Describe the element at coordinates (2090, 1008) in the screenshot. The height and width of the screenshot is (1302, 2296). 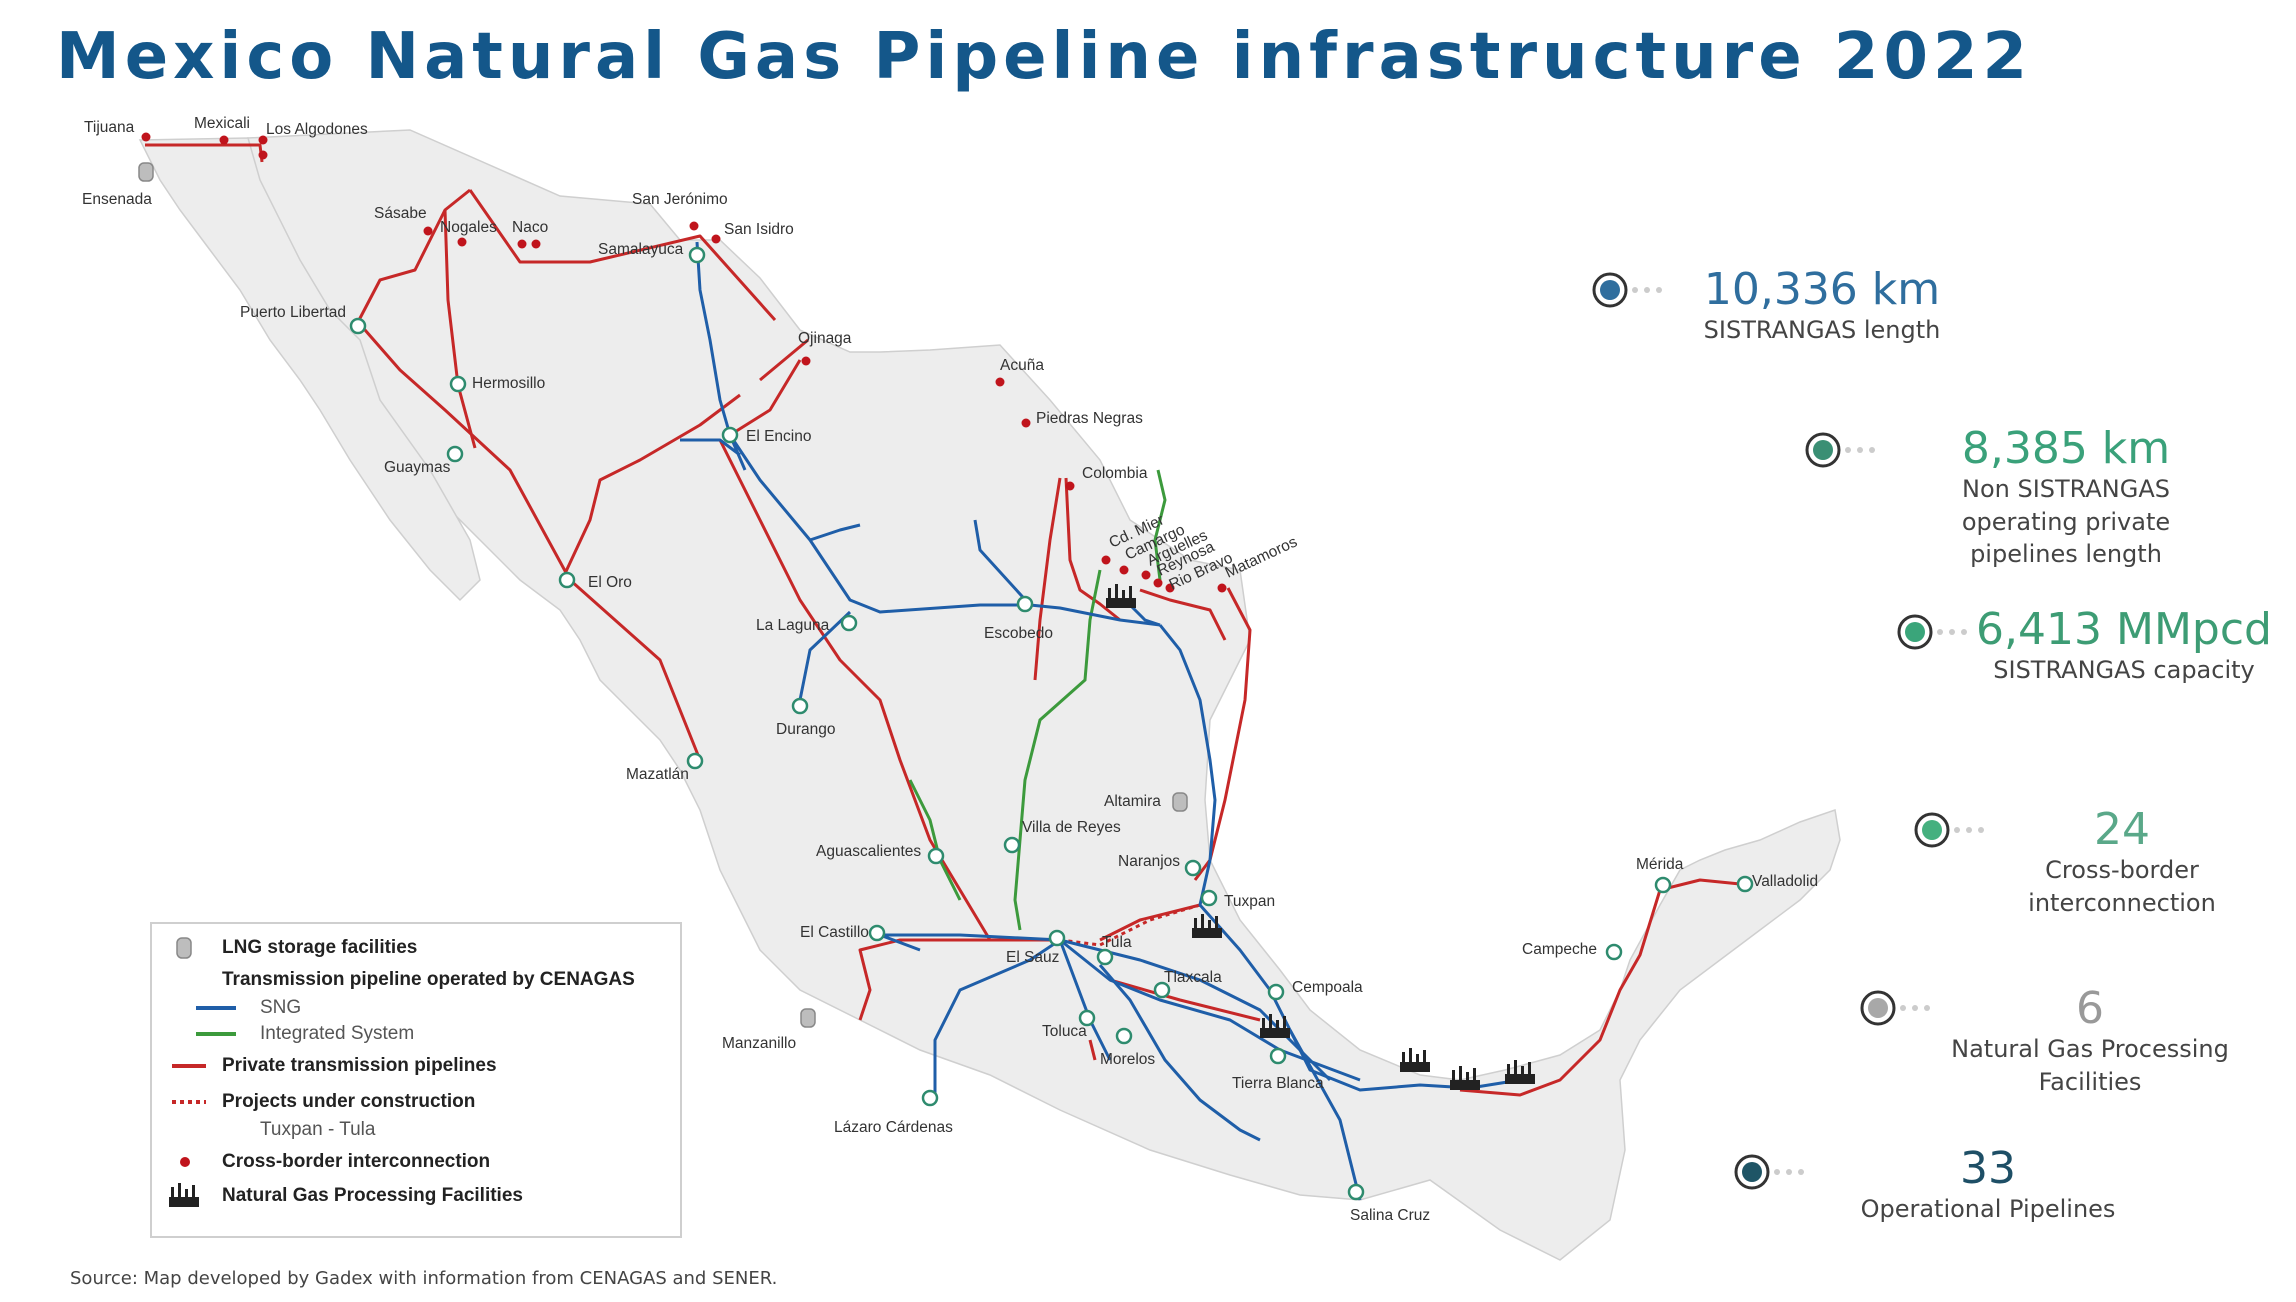
I see `stat-value: 6` at that location.